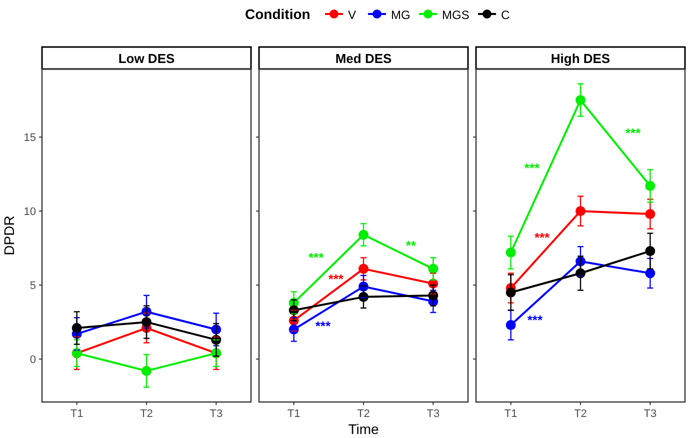 This screenshot has width=688, height=438. What do you see at coordinates (146, 58) in the screenshot?
I see `chart-title: Low DES` at bounding box center [146, 58].